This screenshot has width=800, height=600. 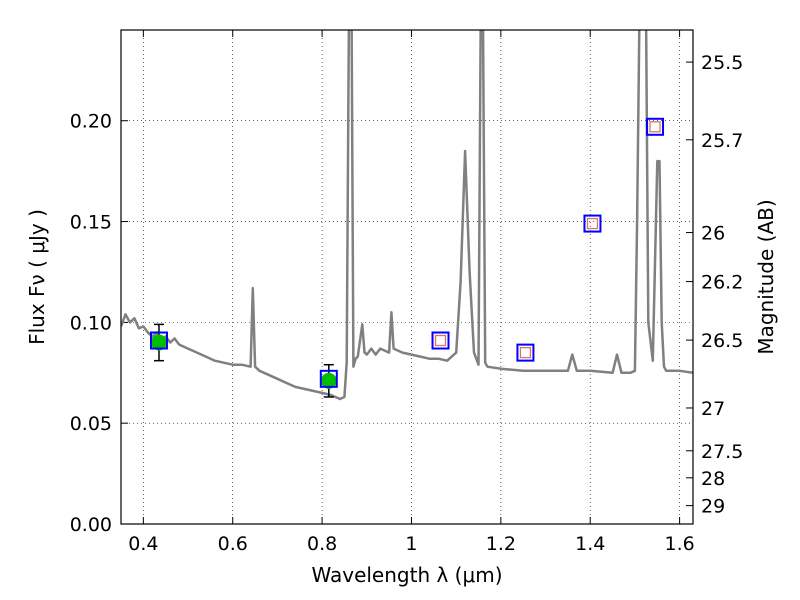 I want to click on y-ticks: 0.00 0.05 0.10 0.15 0.20, so click(x=99, y=323).